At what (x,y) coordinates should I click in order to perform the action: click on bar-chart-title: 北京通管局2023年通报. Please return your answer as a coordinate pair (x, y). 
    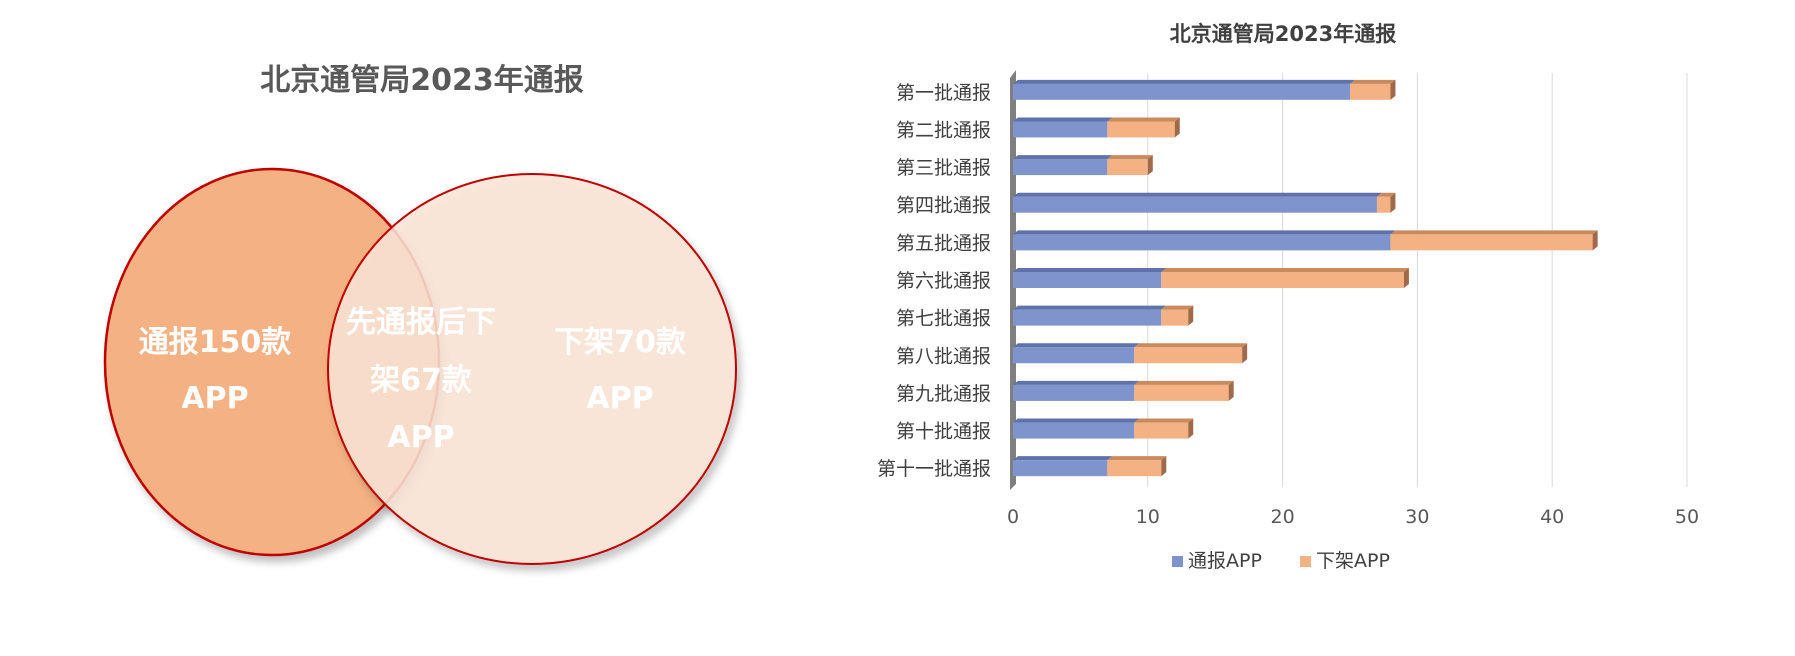
    Looking at the image, I should click on (1283, 34).